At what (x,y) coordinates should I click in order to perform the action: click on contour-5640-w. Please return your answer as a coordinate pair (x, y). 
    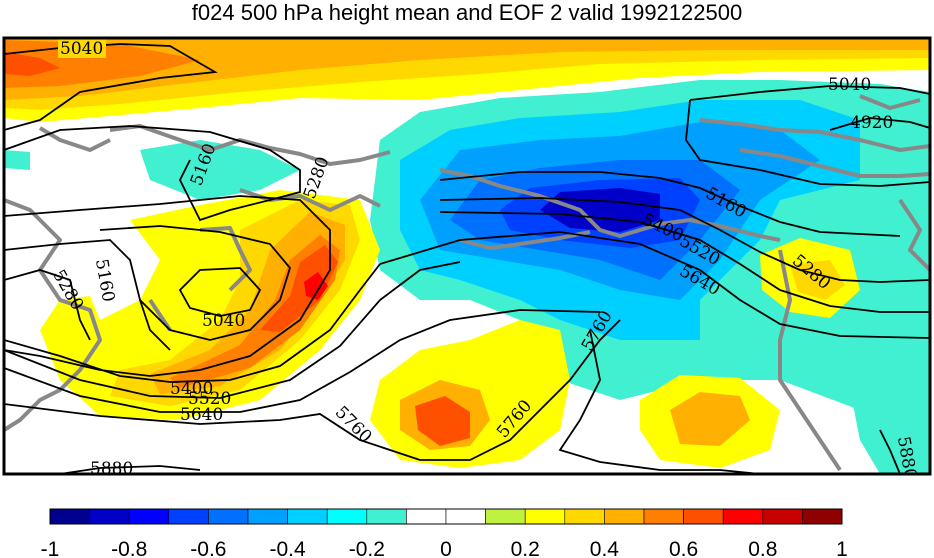
    Looking at the image, I should click on (302, 361).